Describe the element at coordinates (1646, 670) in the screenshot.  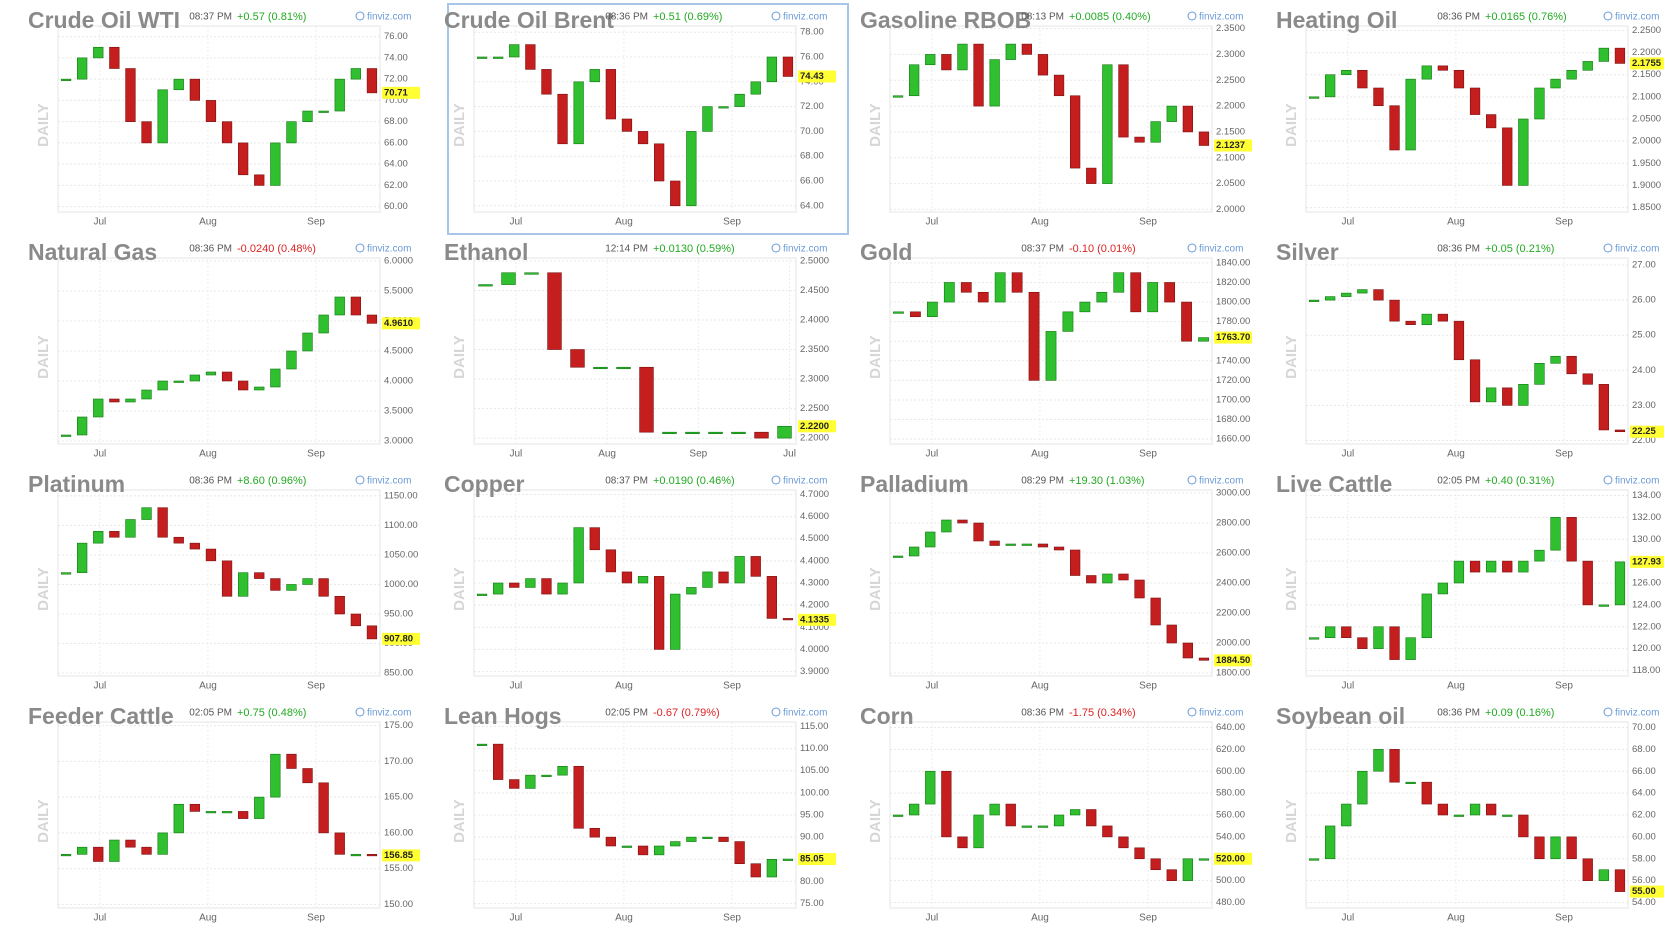
I see `y-tick-label: 118.00` at that location.